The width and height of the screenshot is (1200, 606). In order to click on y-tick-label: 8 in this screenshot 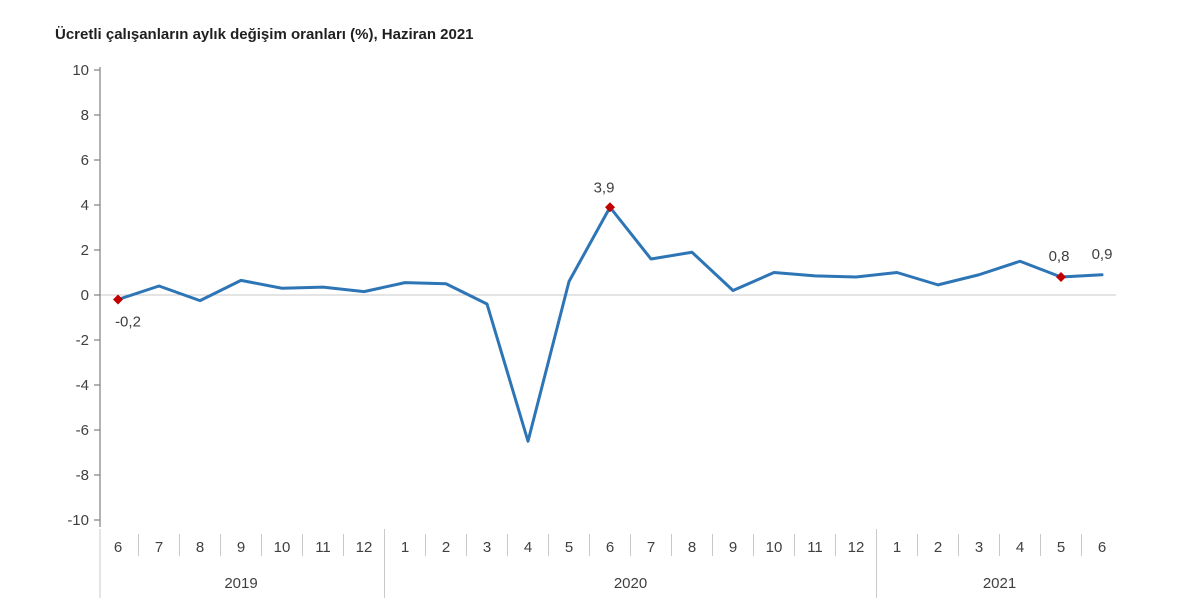, I will do `click(85, 115)`.